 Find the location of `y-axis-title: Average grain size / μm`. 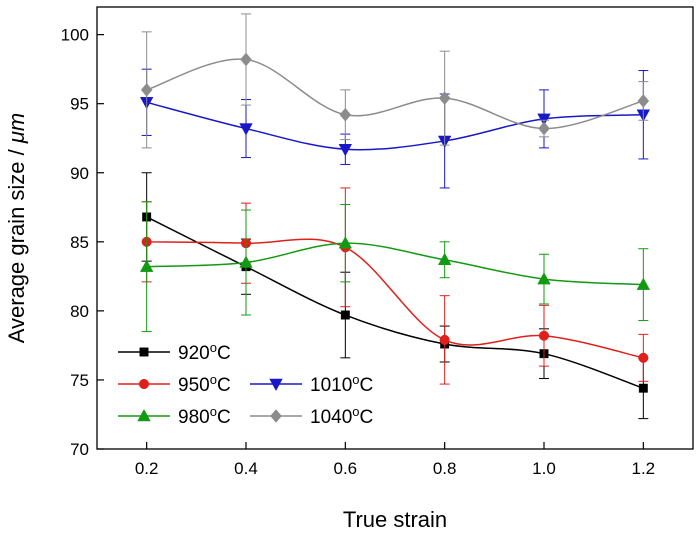

y-axis-title: Average grain size / μm is located at coordinates (16, 228).